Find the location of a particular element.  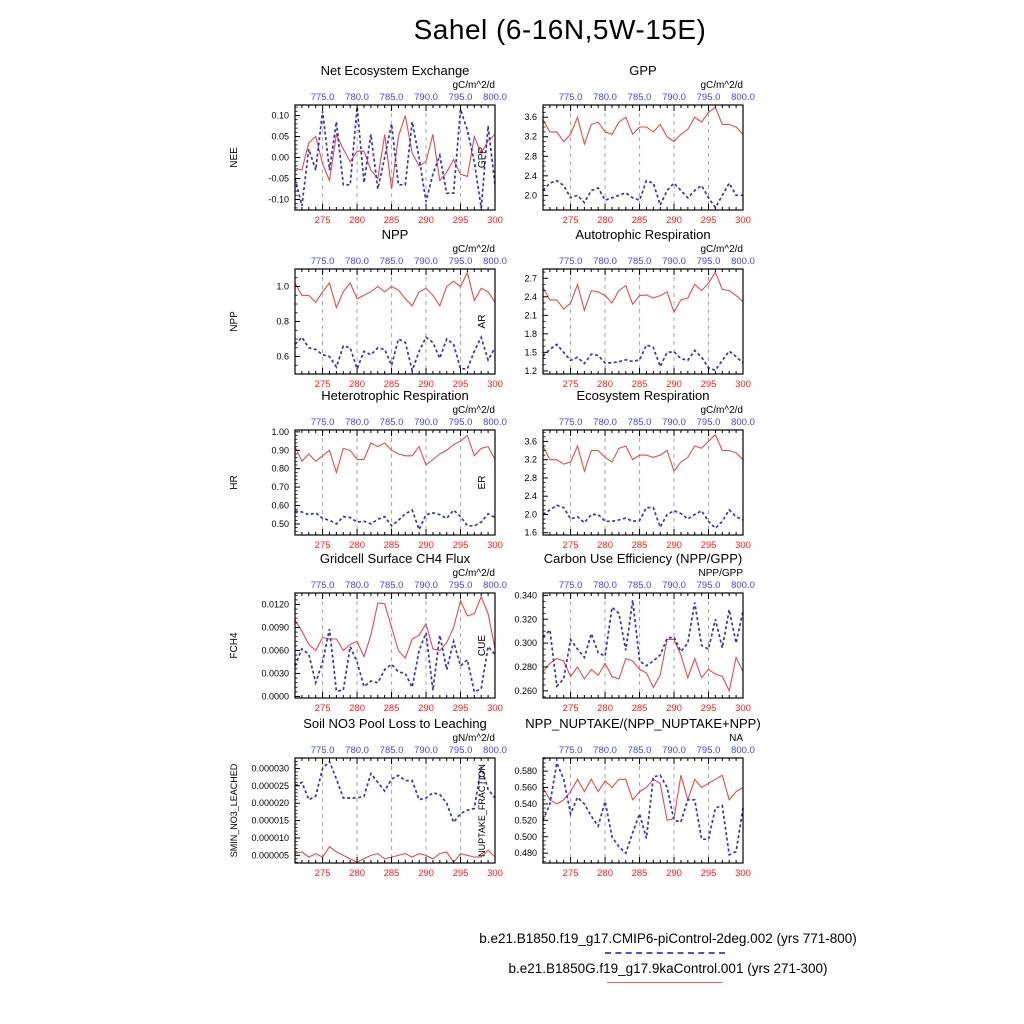

panel-title: Carbon Use Efficiency (NPP/GPP) is located at coordinates (643, 558).